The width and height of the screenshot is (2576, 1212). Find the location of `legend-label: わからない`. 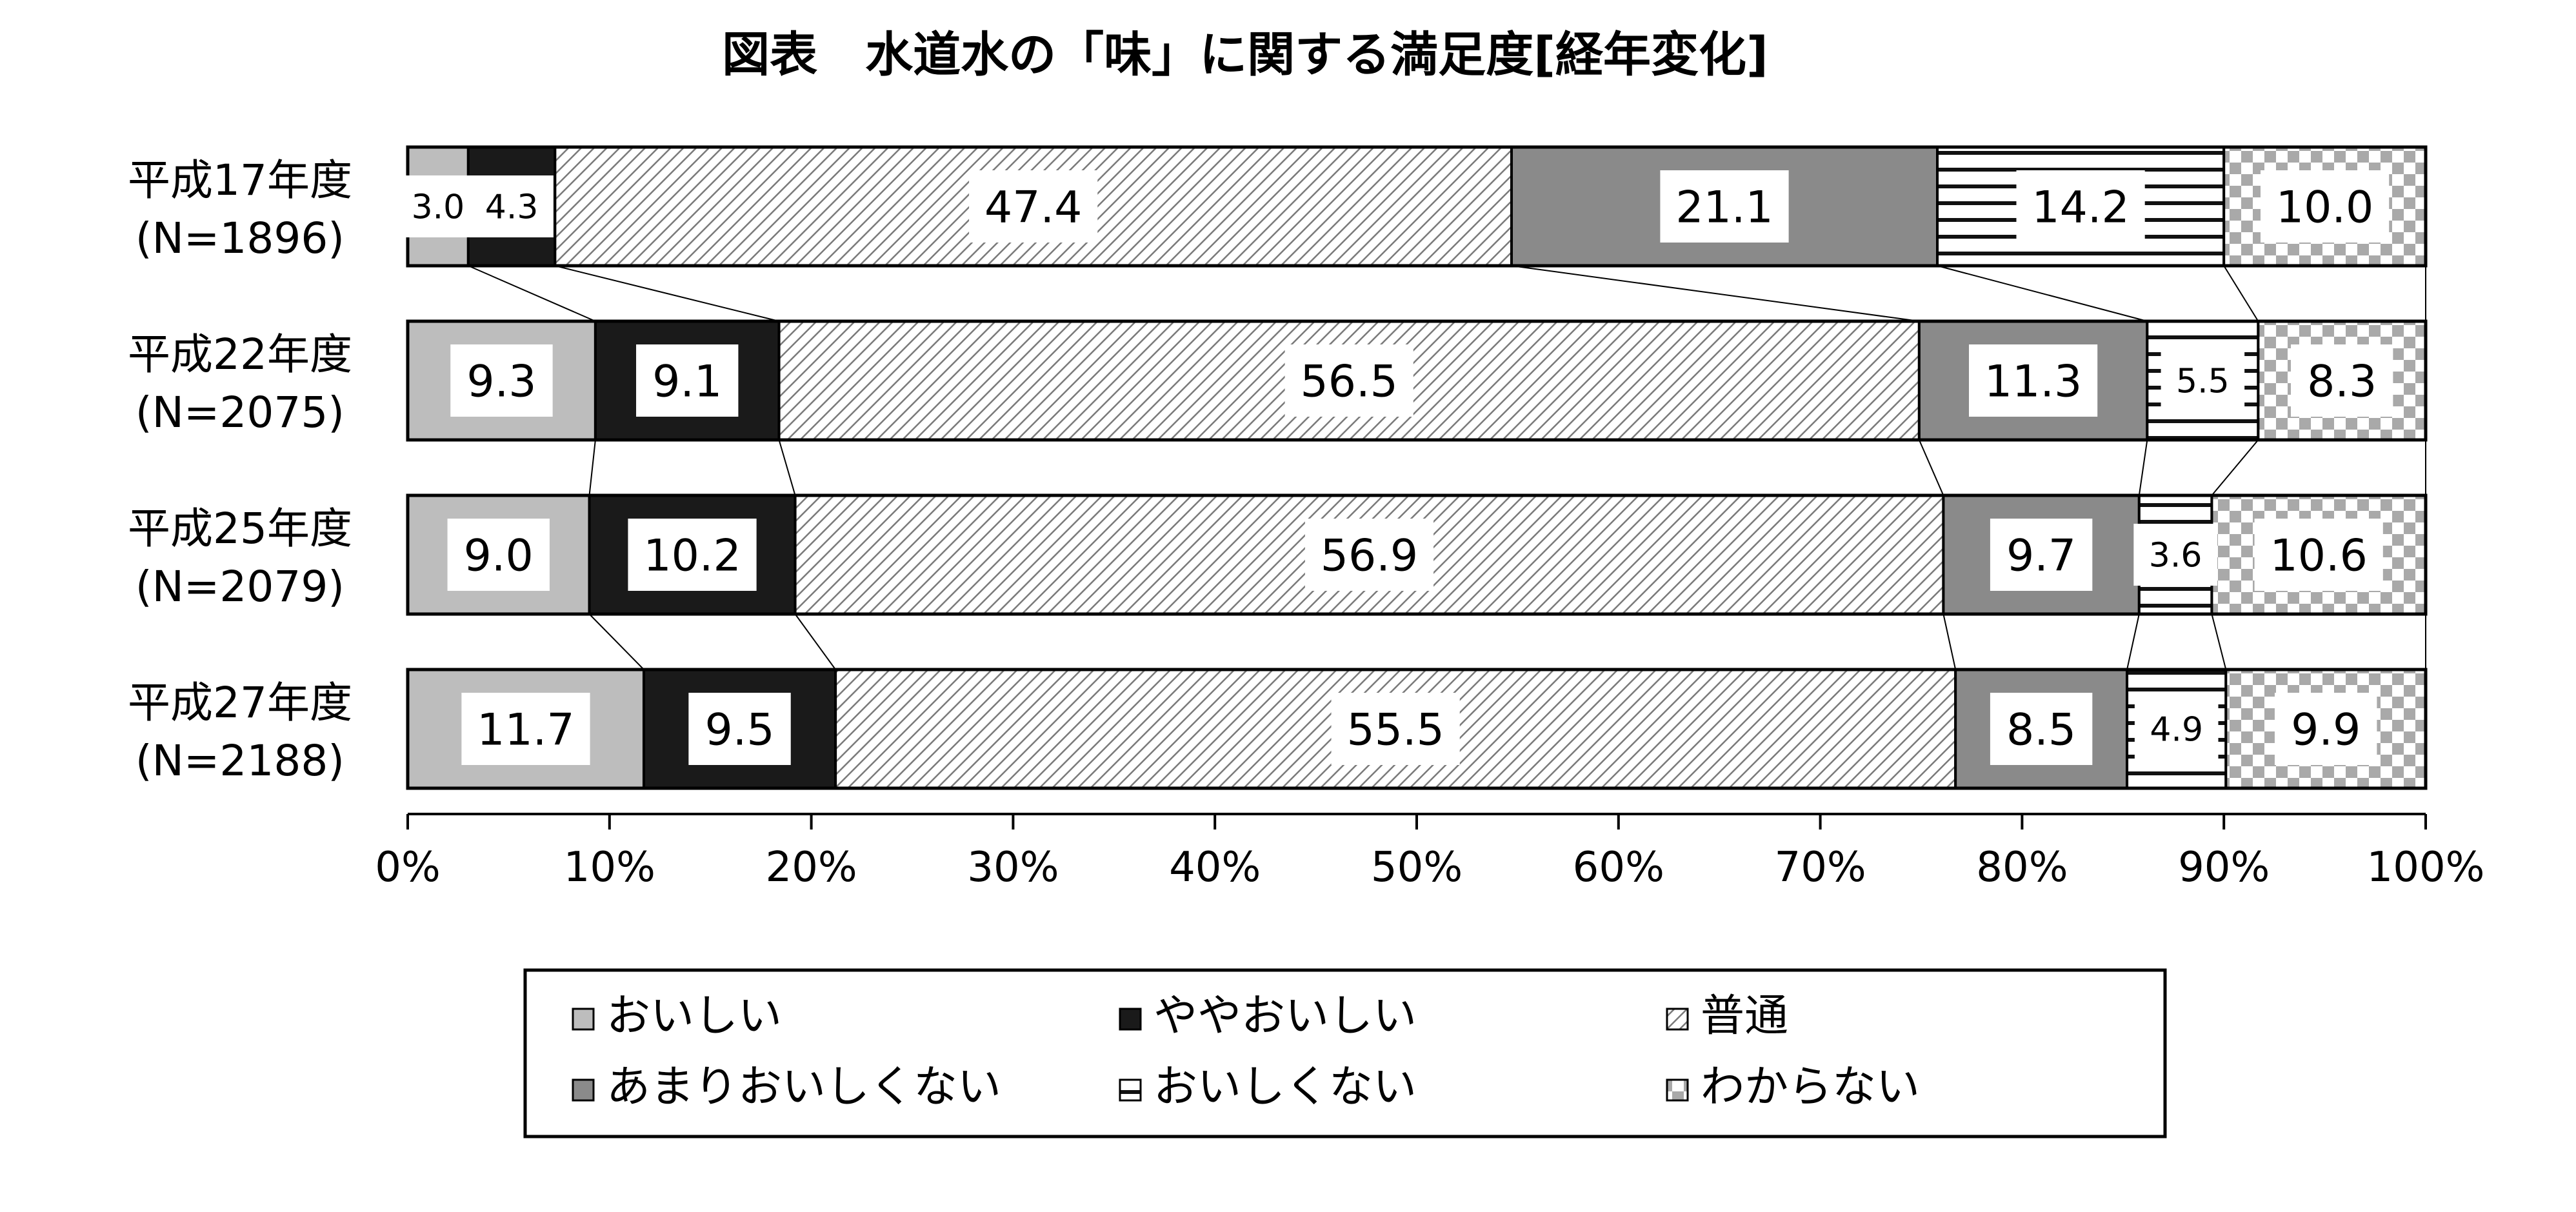

legend-label: わからない is located at coordinates (1810, 1087).